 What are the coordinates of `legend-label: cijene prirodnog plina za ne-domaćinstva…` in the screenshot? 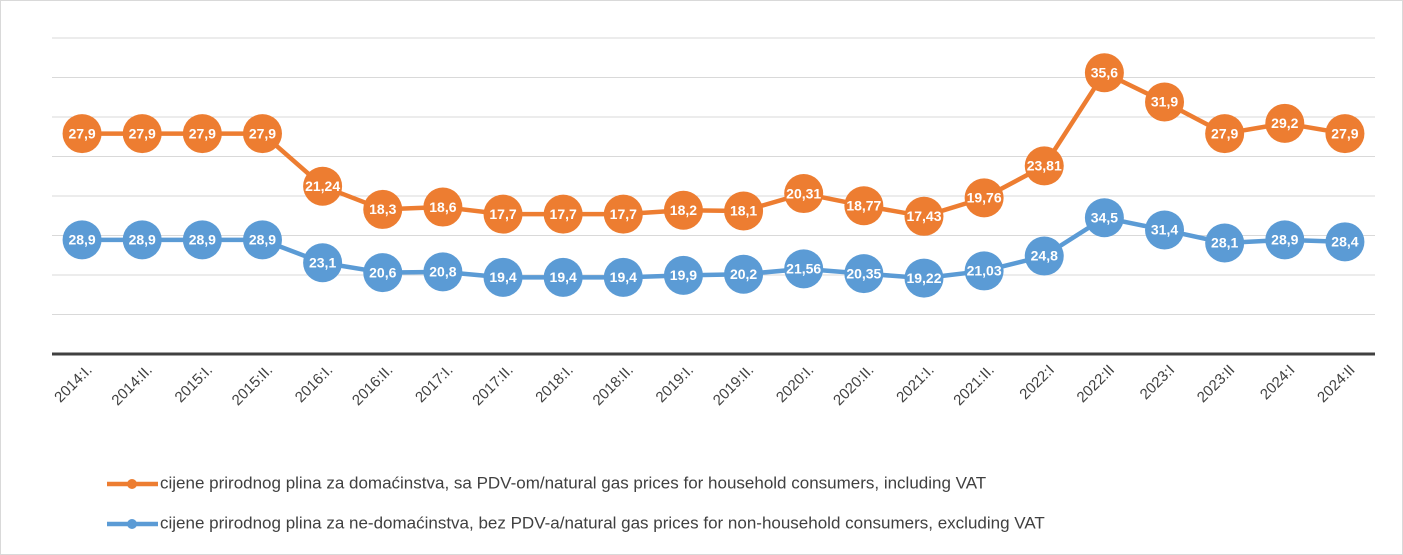 It's located at (602, 522).